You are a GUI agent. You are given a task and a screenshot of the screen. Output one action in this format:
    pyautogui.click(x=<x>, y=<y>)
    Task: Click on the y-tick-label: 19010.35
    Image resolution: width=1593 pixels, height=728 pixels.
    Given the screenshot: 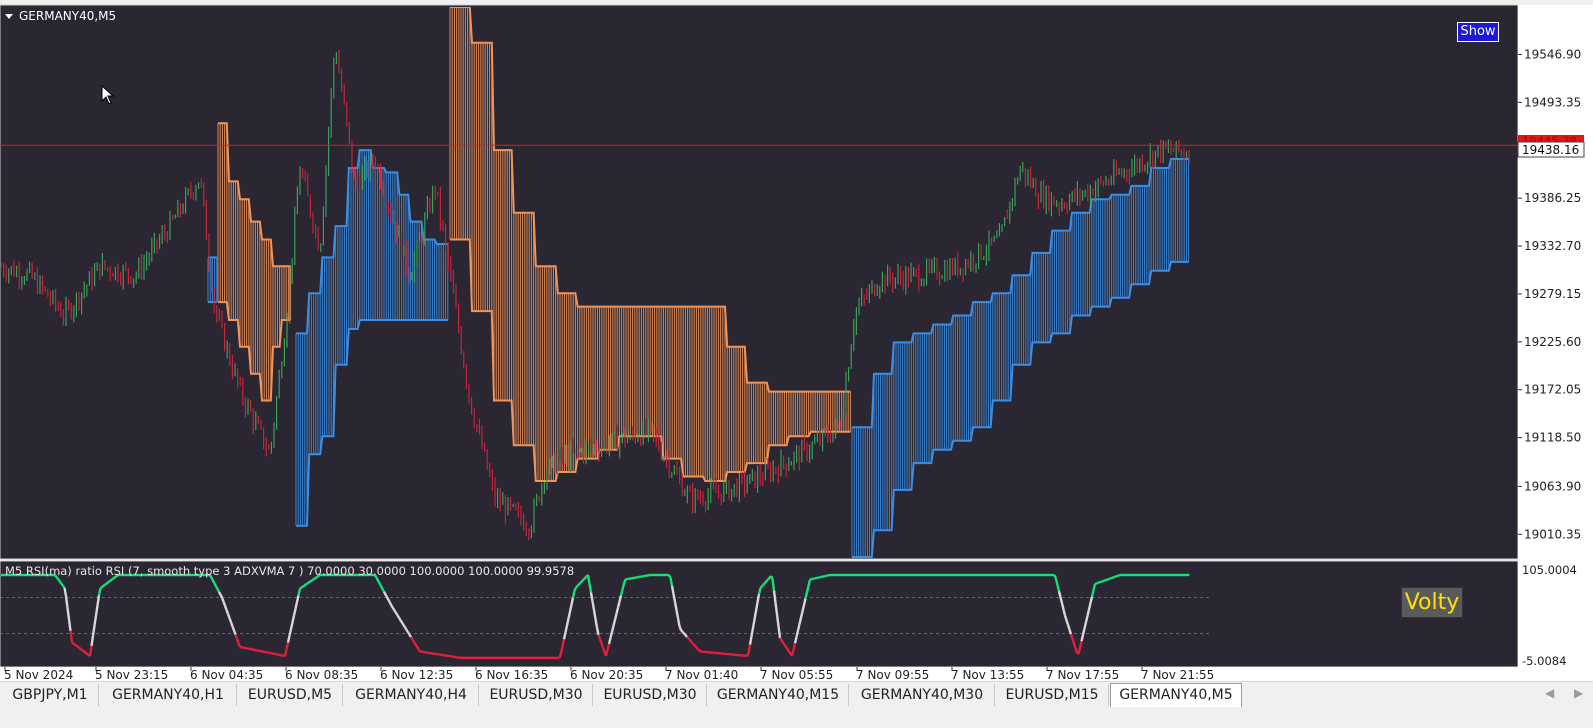 What is the action you would take?
    pyautogui.click(x=1552, y=534)
    